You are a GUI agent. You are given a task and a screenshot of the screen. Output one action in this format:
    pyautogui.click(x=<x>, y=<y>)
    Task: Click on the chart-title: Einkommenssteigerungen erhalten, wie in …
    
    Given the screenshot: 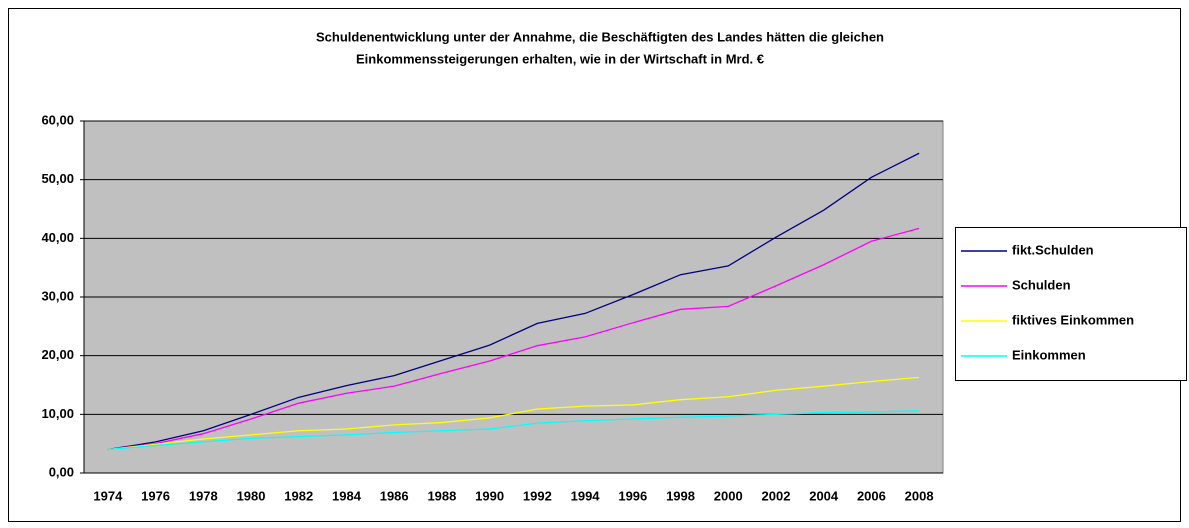 What is the action you would take?
    pyautogui.click(x=560, y=58)
    